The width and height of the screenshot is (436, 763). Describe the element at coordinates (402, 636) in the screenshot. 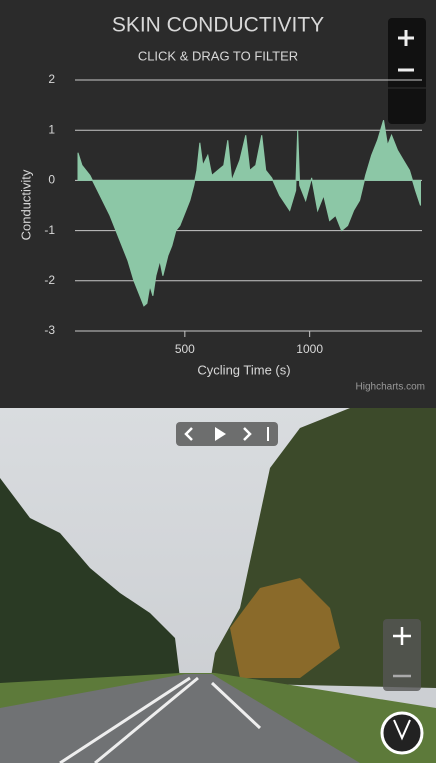

I see `photo-zoom-in` at that location.